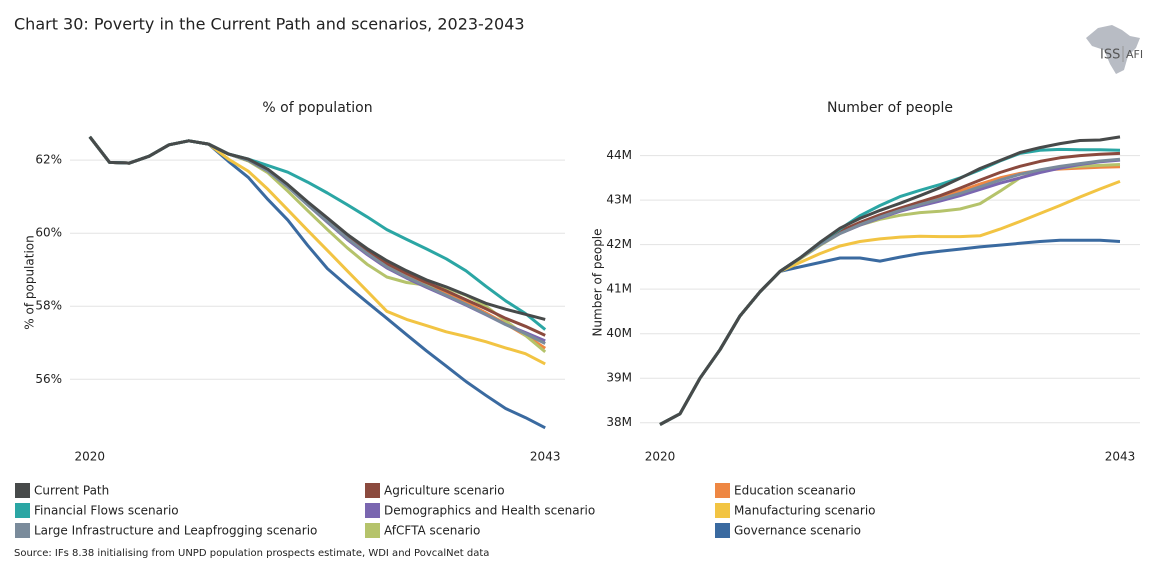 Image resolution: width=1154 pixels, height=583 pixels. Describe the element at coordinates (432, 531) in the screenshot. I see `legend-label: AfCFTA scenario` at that location.